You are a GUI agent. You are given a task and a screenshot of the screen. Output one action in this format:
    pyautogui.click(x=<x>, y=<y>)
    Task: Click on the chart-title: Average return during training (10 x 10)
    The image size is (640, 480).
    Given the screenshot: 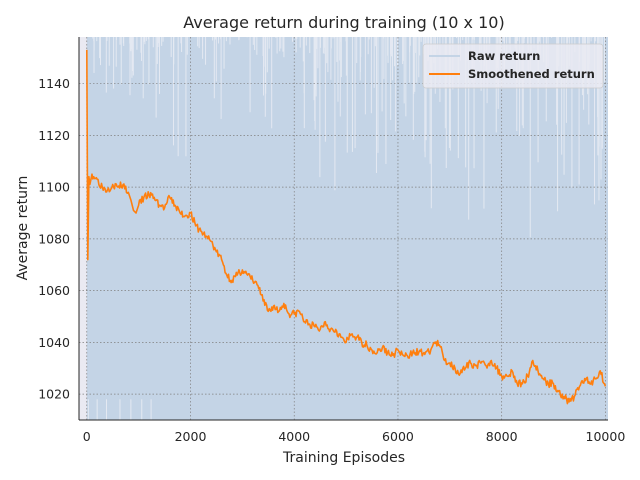 What is the action you would take?
    pyautogui.click(x=343, y=22)
    